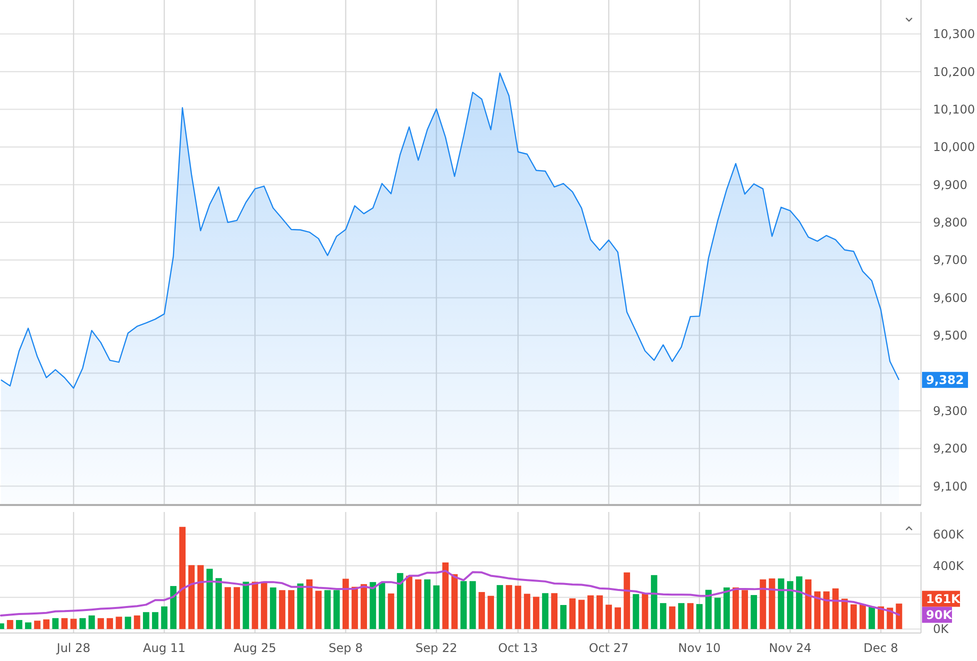  I want to click on y-tick-label: 9,100, so click(950, 486).